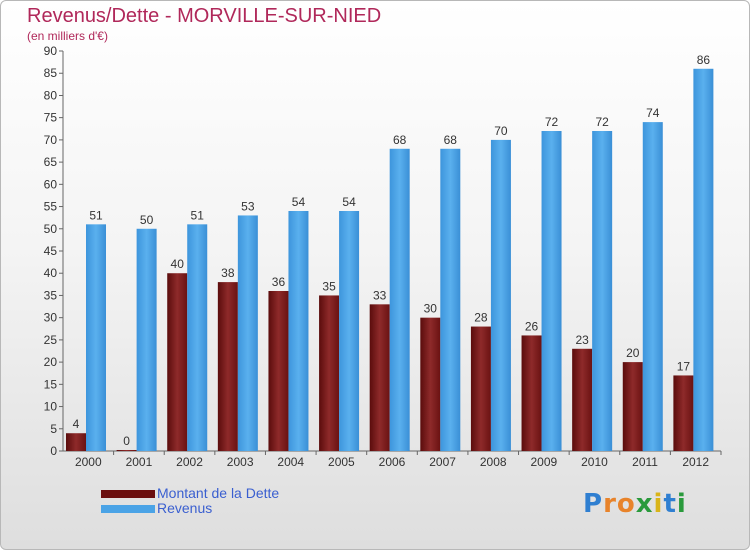 Image resolution: width=750 pixels, height=550 pixels. What do you see at coordinates (51, 362) in the screenshot?
I see `y-tick-label: 20` at bounding box center [51, 362].